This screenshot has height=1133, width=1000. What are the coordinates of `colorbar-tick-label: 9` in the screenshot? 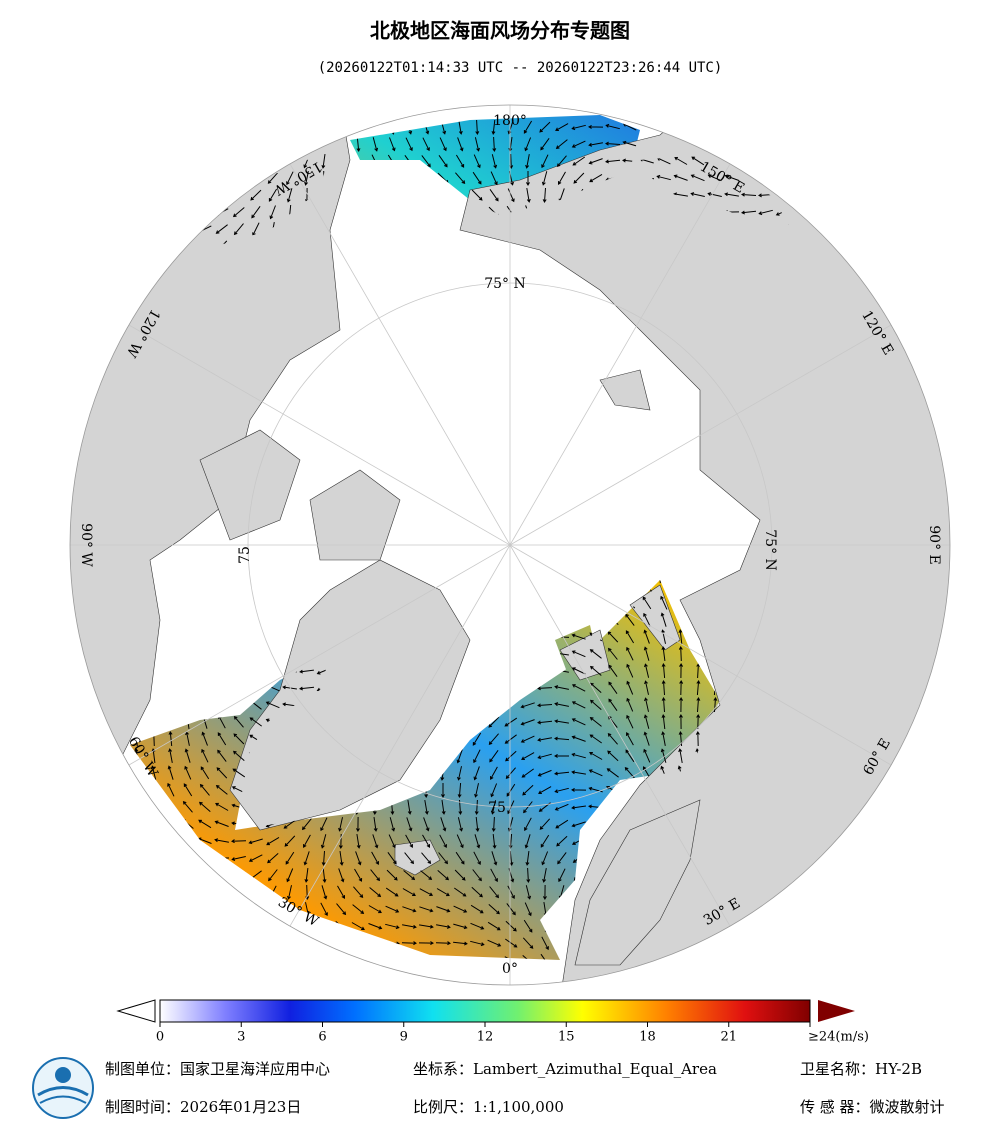 It's located at (404, 1037).